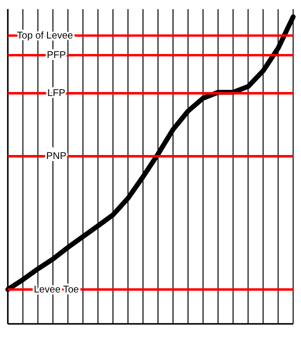 This screenshot has height=339, width=301. What do you see at coordinates (57, 290) in the screenshot?
I see `ref-line-label: Levee Toe` at bounding box center [57, 290].